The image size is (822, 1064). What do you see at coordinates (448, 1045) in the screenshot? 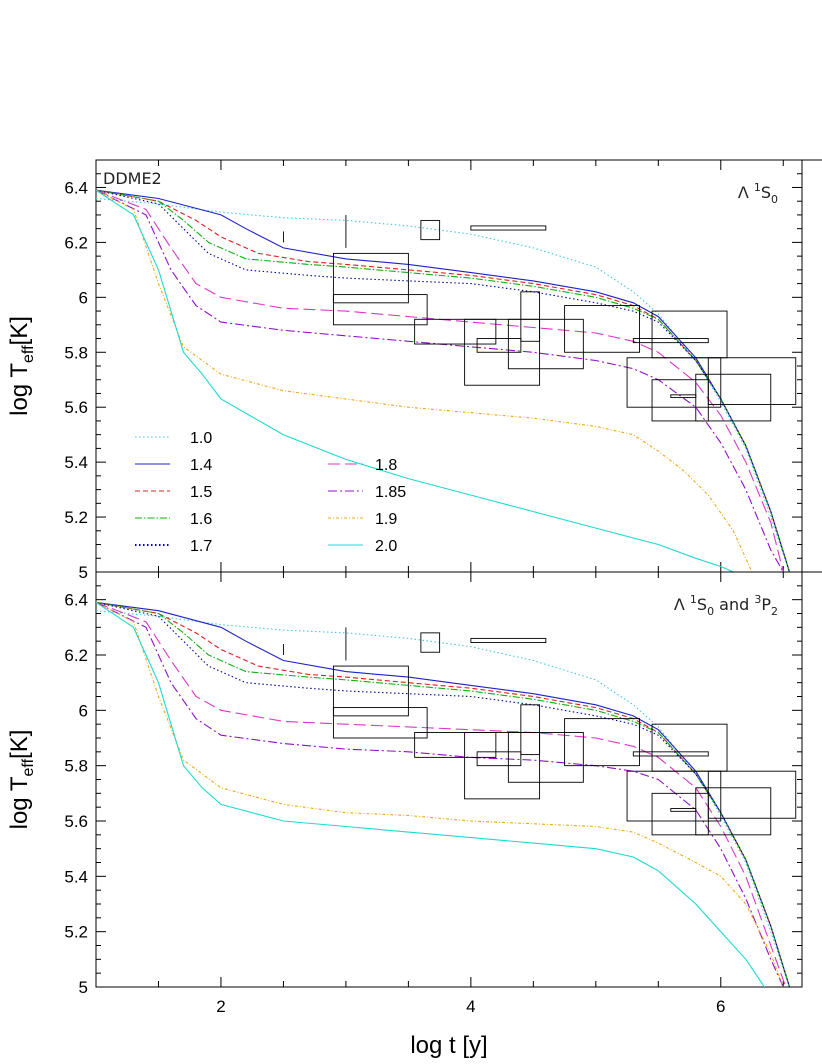
I see `x-axis-label: log t [y]` at bounding box center [448, 1045].